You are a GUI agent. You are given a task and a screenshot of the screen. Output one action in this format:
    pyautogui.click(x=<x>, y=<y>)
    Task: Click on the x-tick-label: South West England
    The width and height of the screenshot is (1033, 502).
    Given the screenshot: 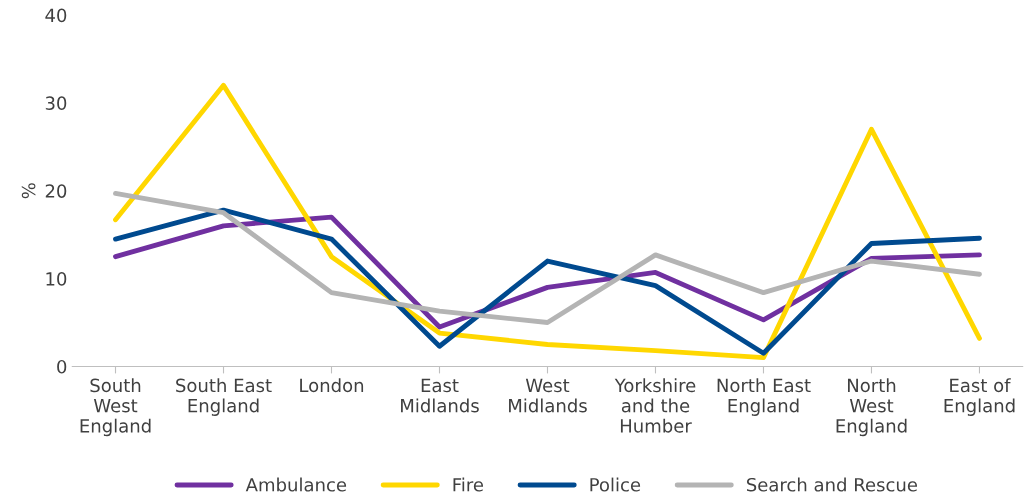 What is the action you would take?
    pyautogui.click(x=115, y=407)
    